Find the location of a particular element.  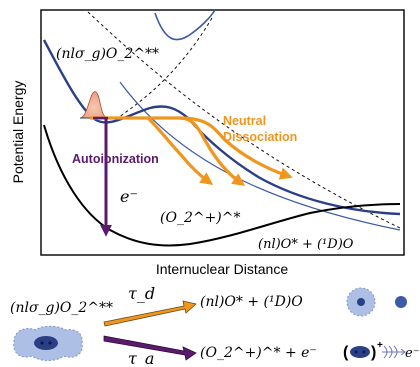

emitted-electron-label: e⁻ is located at coordinates (412, 353).